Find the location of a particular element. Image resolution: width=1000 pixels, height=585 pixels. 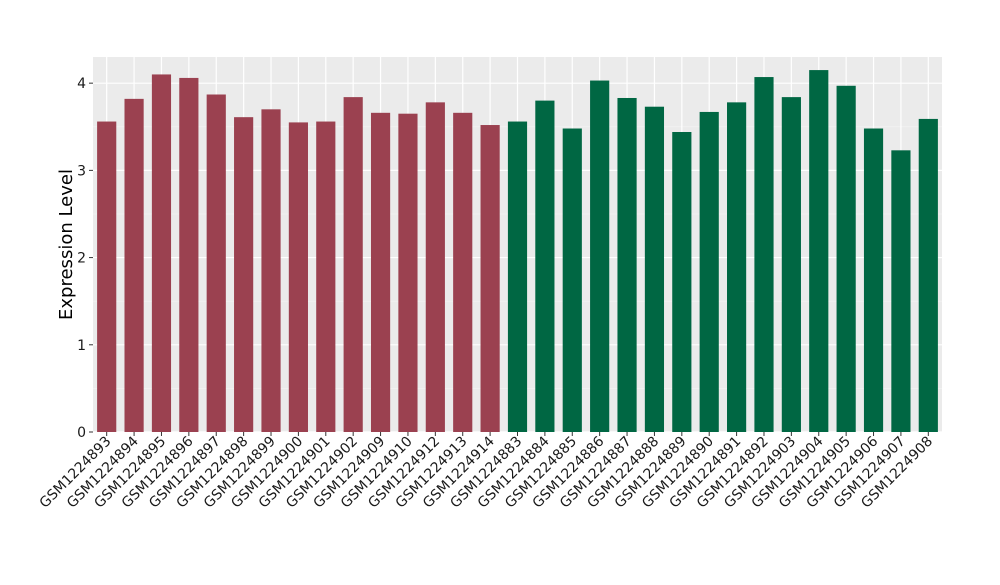

bar-GSM1224895 is located at coordinates (161, 253).